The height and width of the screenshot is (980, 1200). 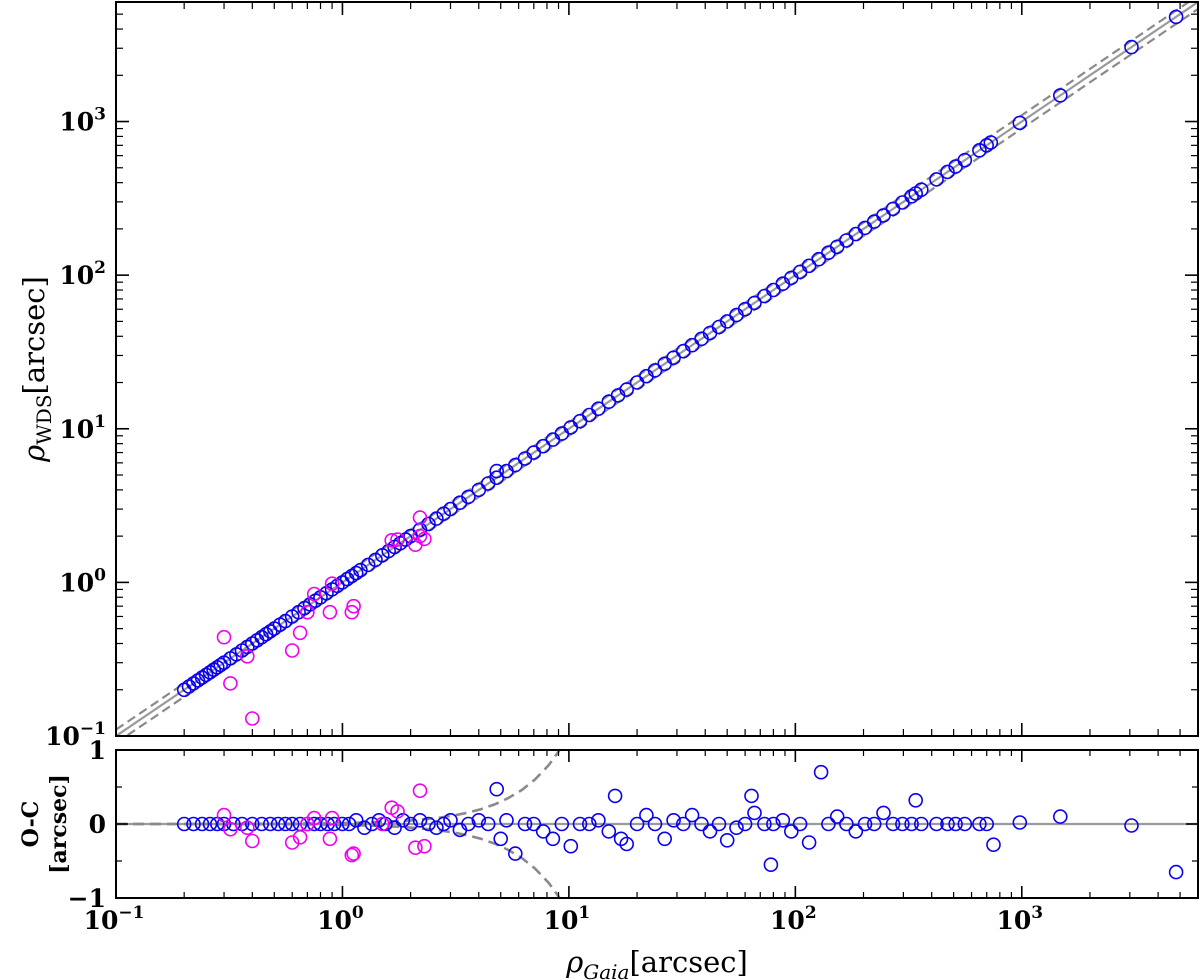 What do you see at coordinates (82, 121) in the screenshot?
I see `top-y-tick-label: 10³` at bounding box center [82, 121].